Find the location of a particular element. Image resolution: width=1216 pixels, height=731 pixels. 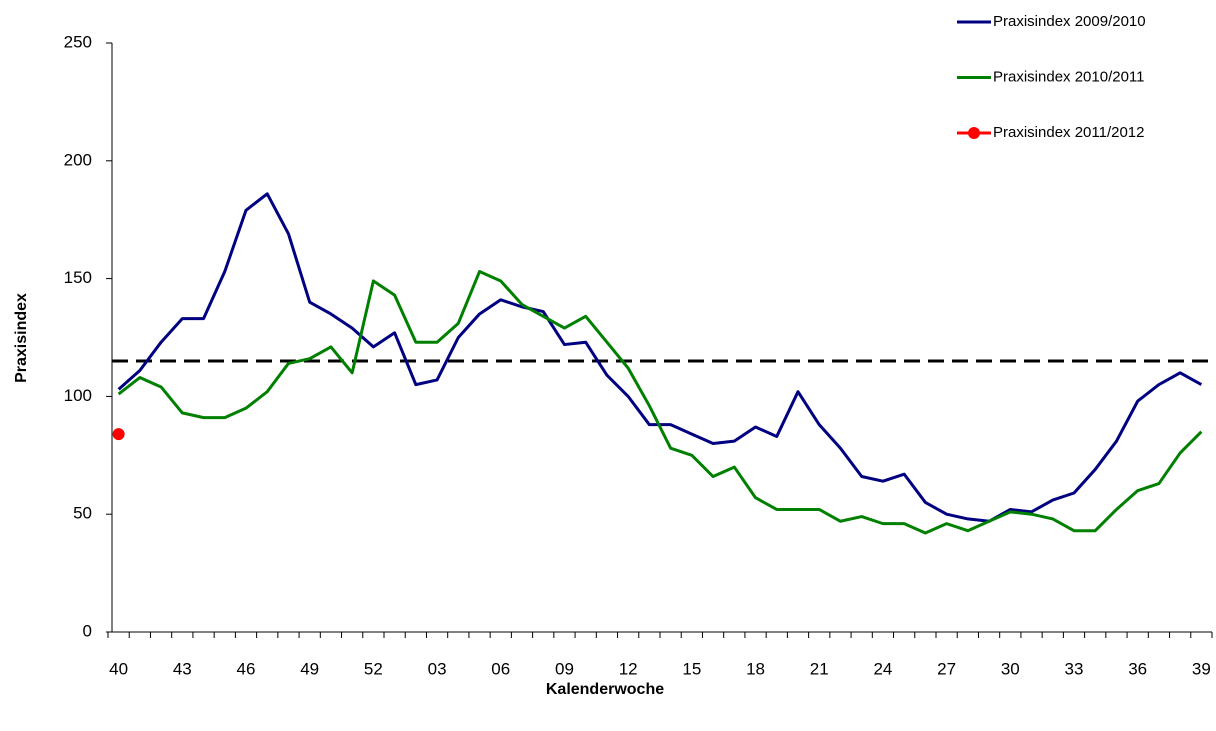

data-point is located at coordinates (118, 434).